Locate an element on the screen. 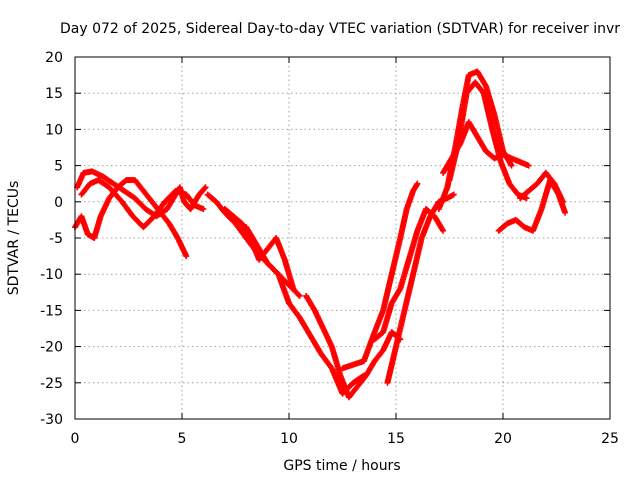 The height and width of the screenshot is (480, 640). x-tick-label: 5 is located at coordinates (182, 439).